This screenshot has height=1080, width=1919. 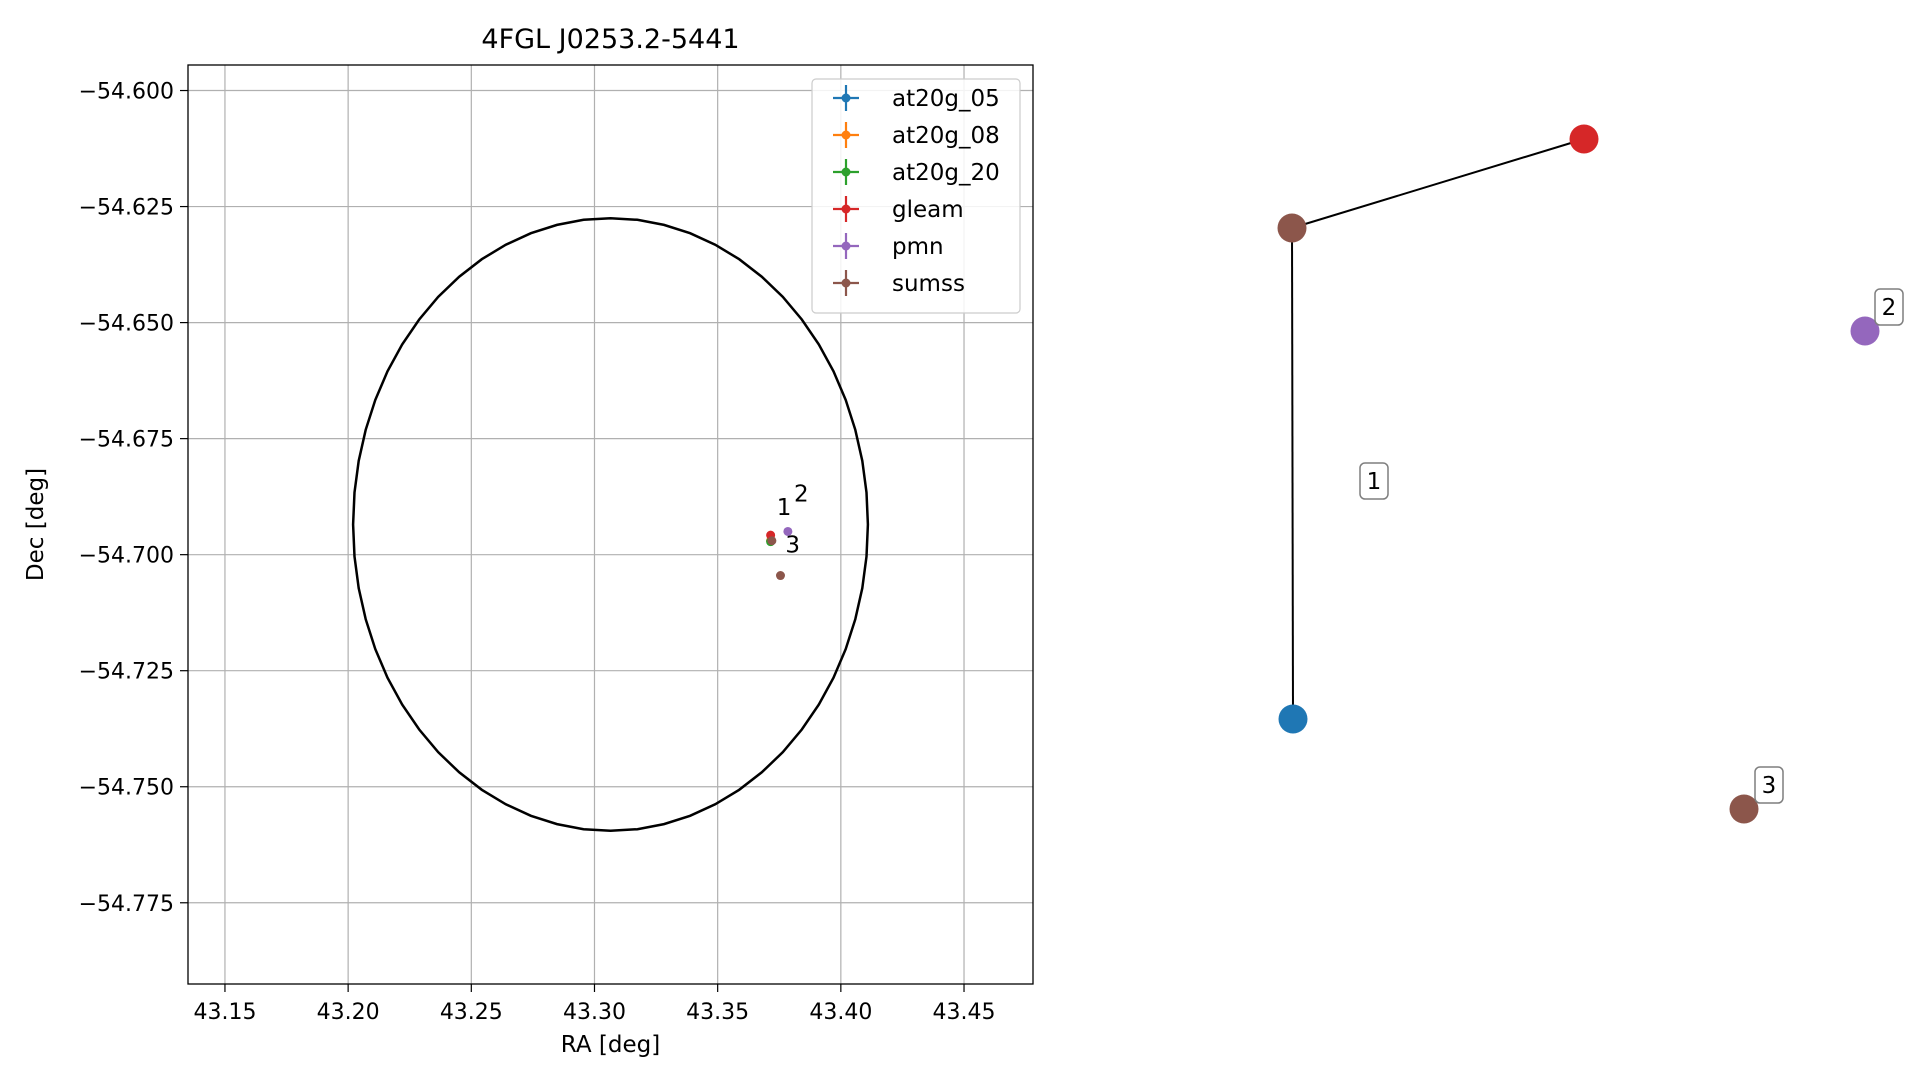 What do you see at coordinates (1631, 546) in the screenshot?
I see `graph-labels: 1 2 3` at bounding box center [1631, 546].